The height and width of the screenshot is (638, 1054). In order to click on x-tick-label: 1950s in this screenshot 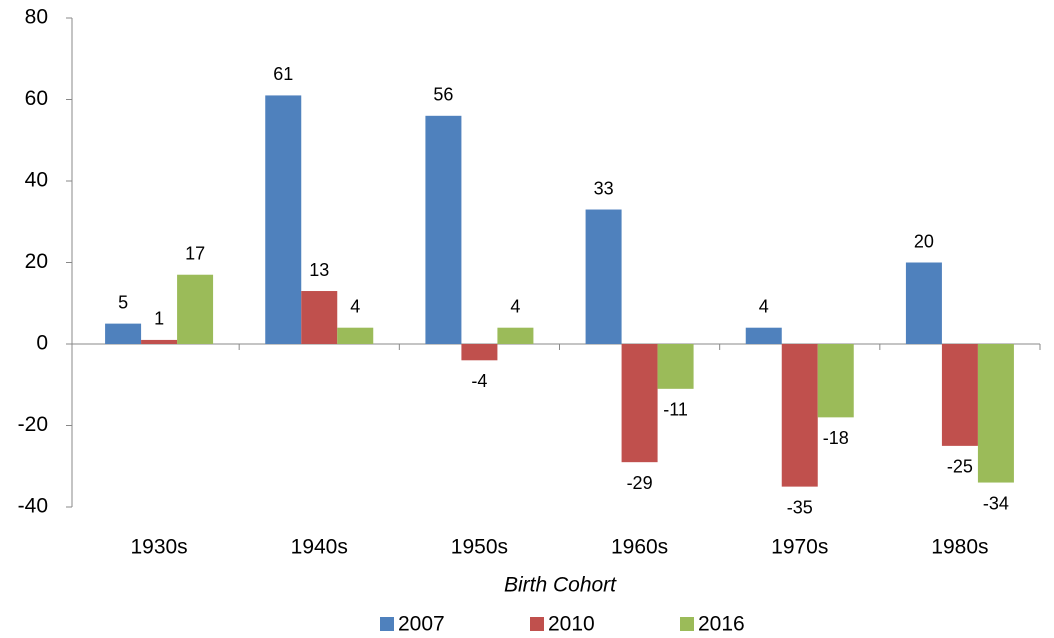, I will do `click(479, 547)`.